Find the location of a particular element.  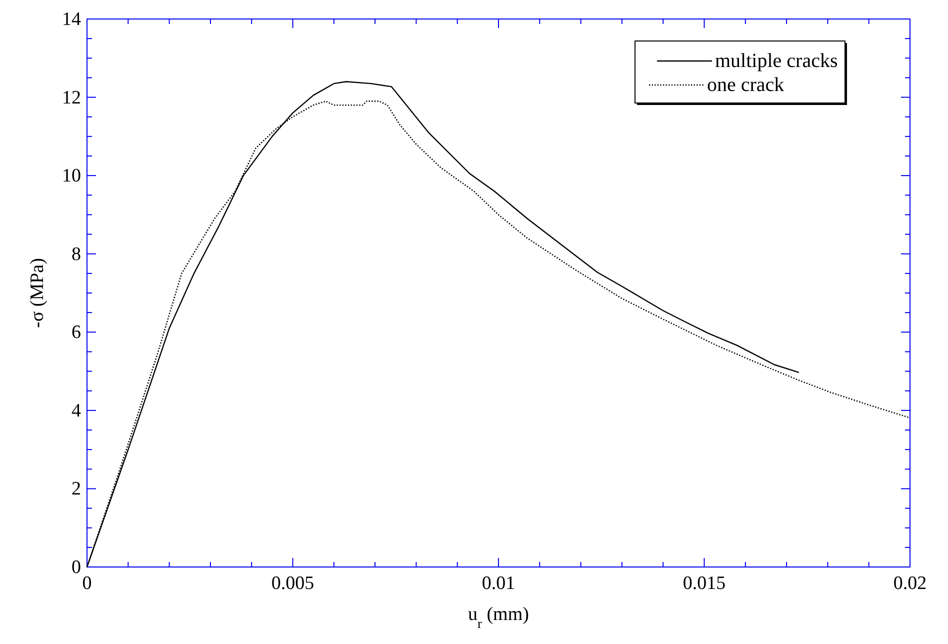

y-tick-label: 10 is located at coordinates (71, 176).